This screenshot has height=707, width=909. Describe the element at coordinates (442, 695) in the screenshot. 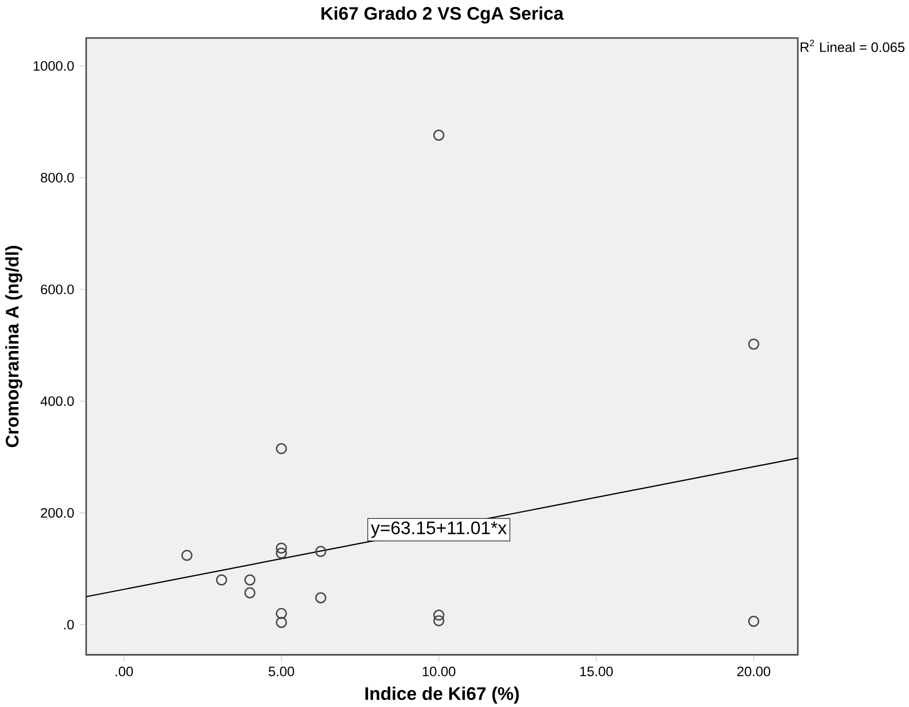

I see `x-axis-title: Indice de Ki67 (%)` at that location.